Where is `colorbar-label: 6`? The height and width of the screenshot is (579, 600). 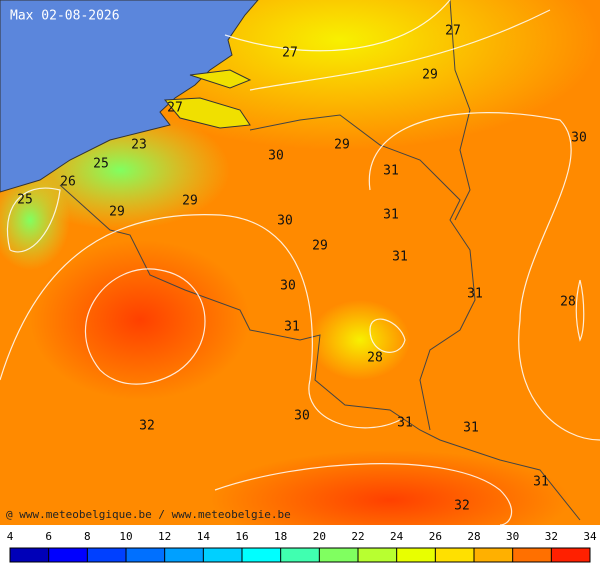
colorbar-label: 6 is located at coordinates (48, 536).